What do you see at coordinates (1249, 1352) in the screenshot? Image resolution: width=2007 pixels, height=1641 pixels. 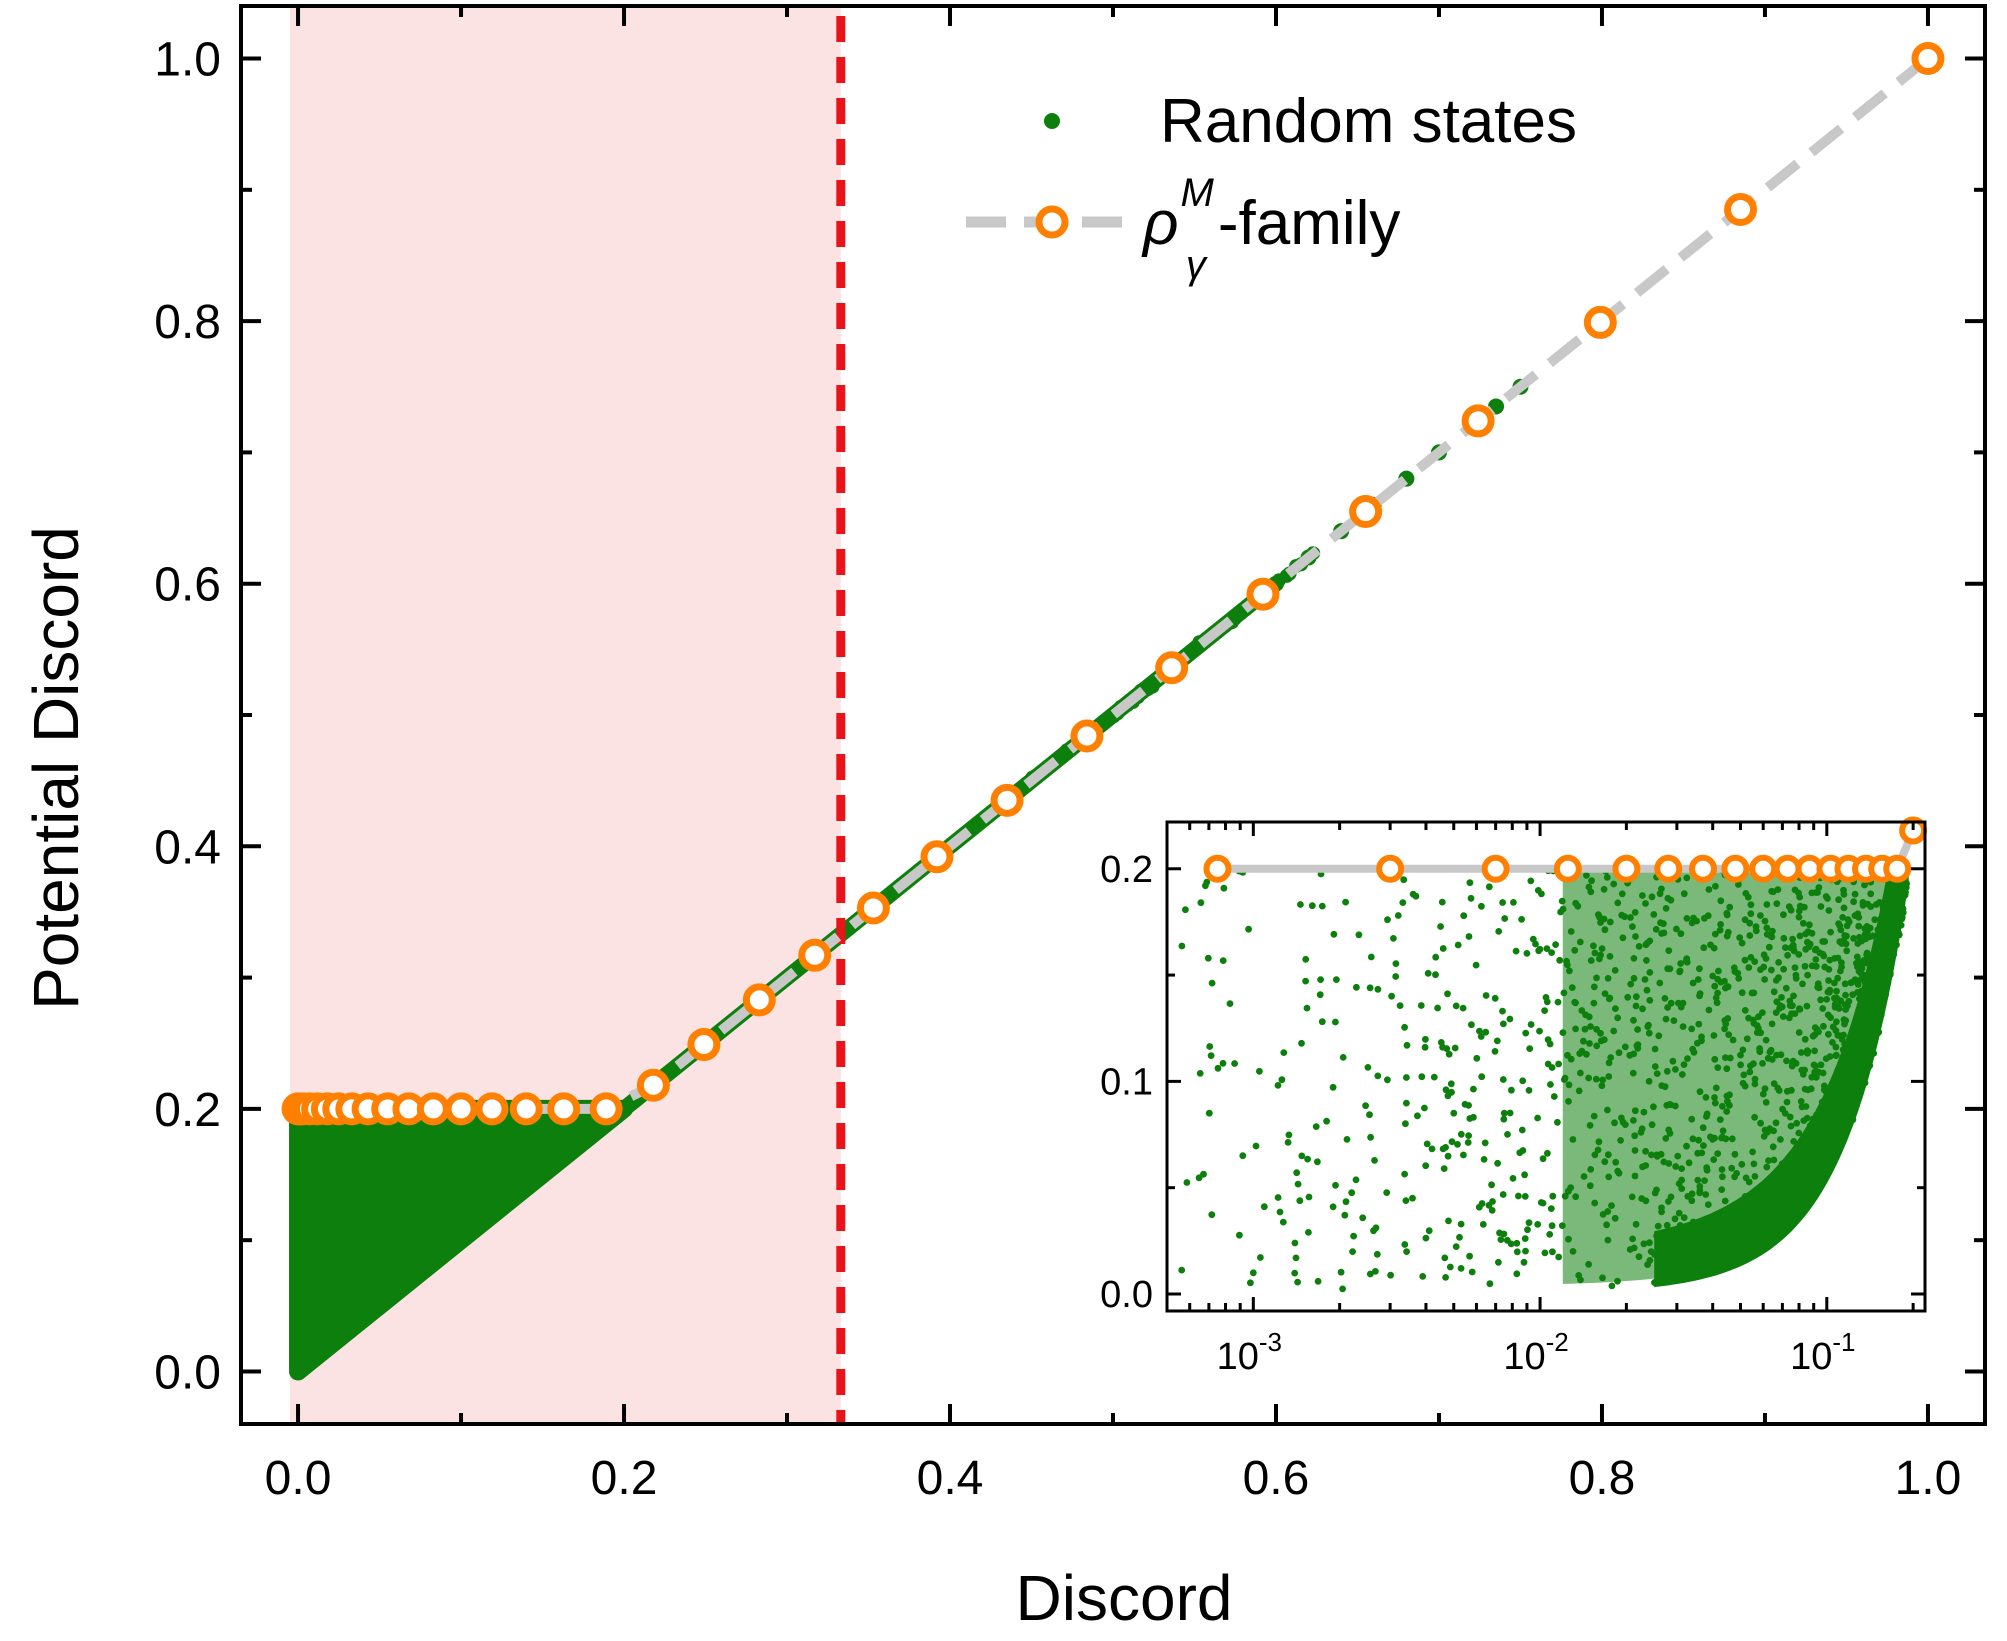 I see `inset-x-tick-label: 10-3` at bounding box center [1249, 1352].